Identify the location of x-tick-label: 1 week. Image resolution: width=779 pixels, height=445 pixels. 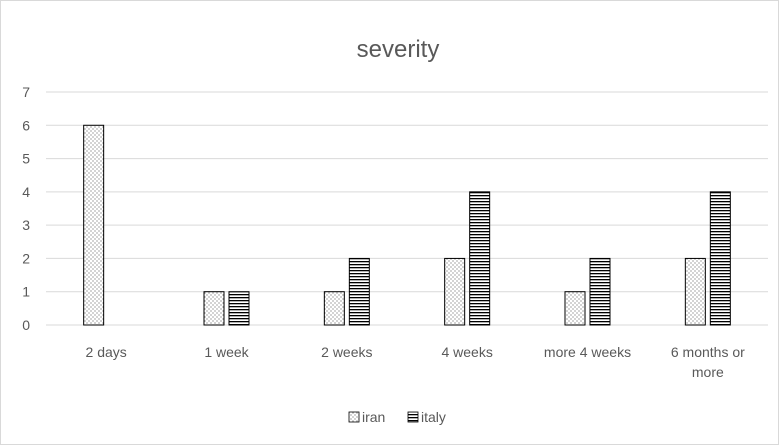
(226, 352).